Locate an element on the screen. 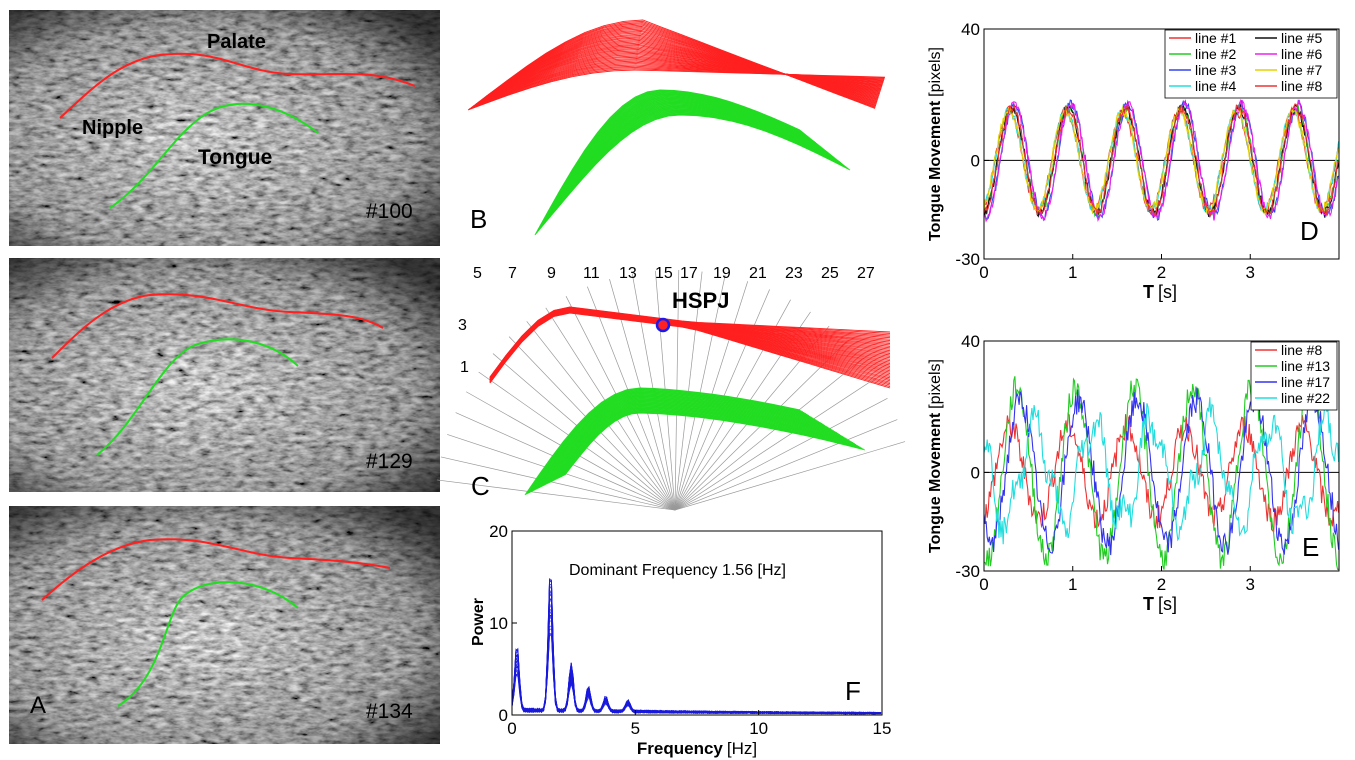 The width and height of the screenshot is (1355, 760). legend-label: line #1 is located at coordinates (1215, 38).